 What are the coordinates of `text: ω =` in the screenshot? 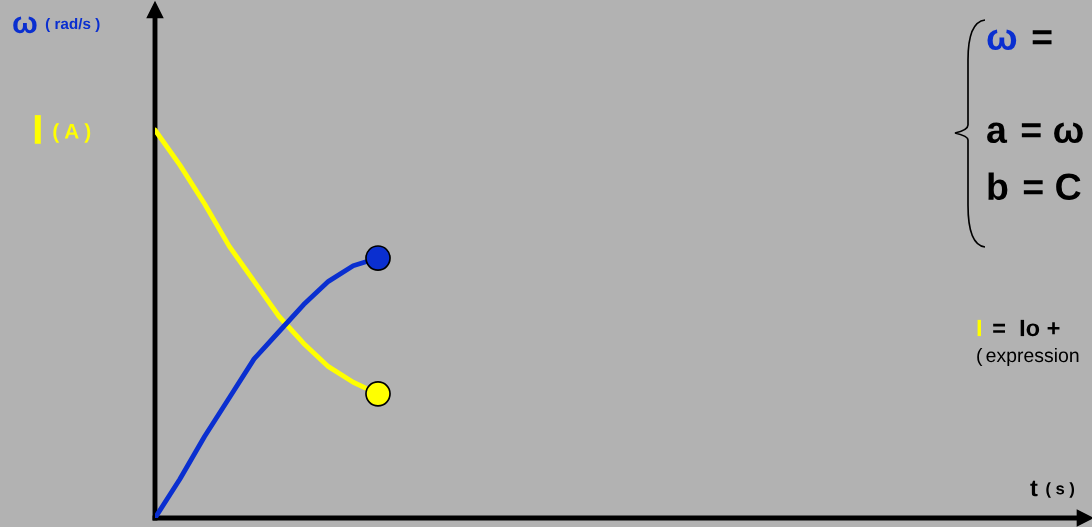 It's located at (1019, 40).